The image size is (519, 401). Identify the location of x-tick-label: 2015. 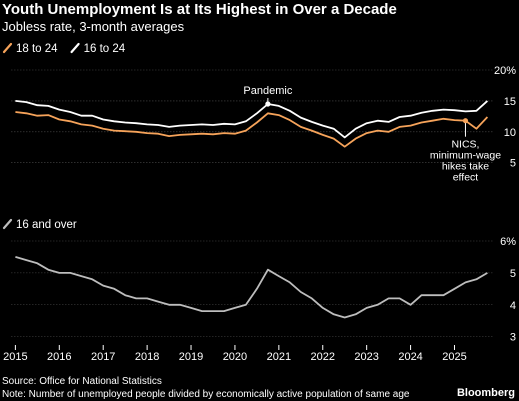
(15, 357).